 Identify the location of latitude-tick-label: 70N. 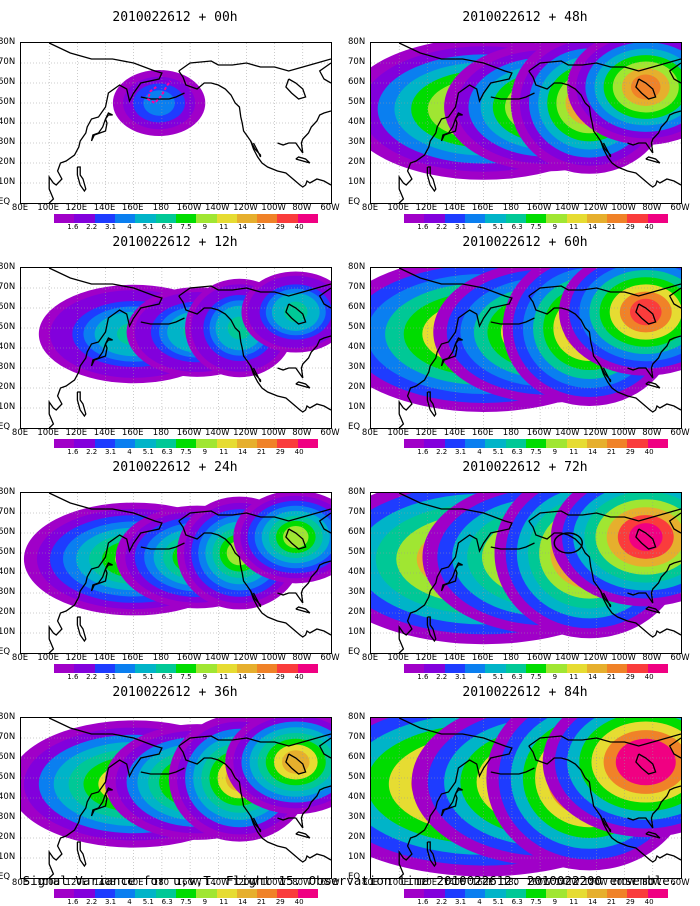
(8, 737).